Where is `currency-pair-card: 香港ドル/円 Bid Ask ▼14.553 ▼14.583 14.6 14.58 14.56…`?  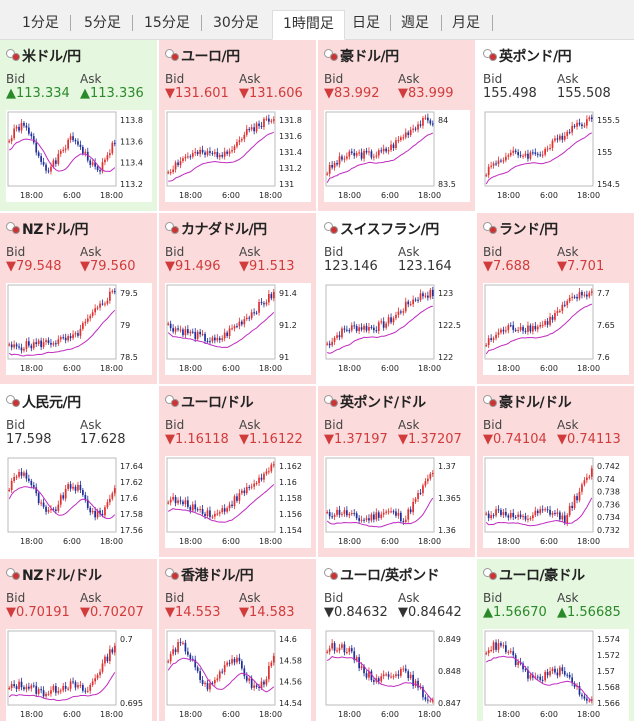
currency-pair-card: 香港ドル/円 Bid Ask ▼14.553 ▼14.583 14.6 14.58 14.56… is located at coordinates (238, 640).